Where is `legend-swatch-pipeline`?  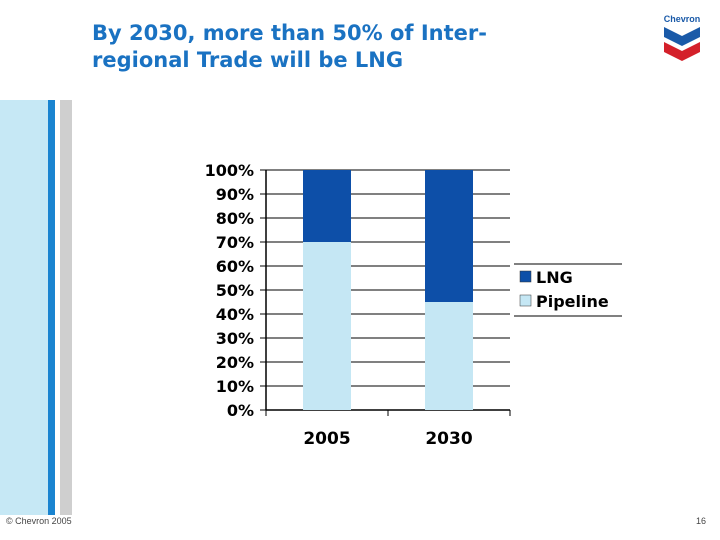
legend-swatch-pipeline is located at coordinates (525, 300).